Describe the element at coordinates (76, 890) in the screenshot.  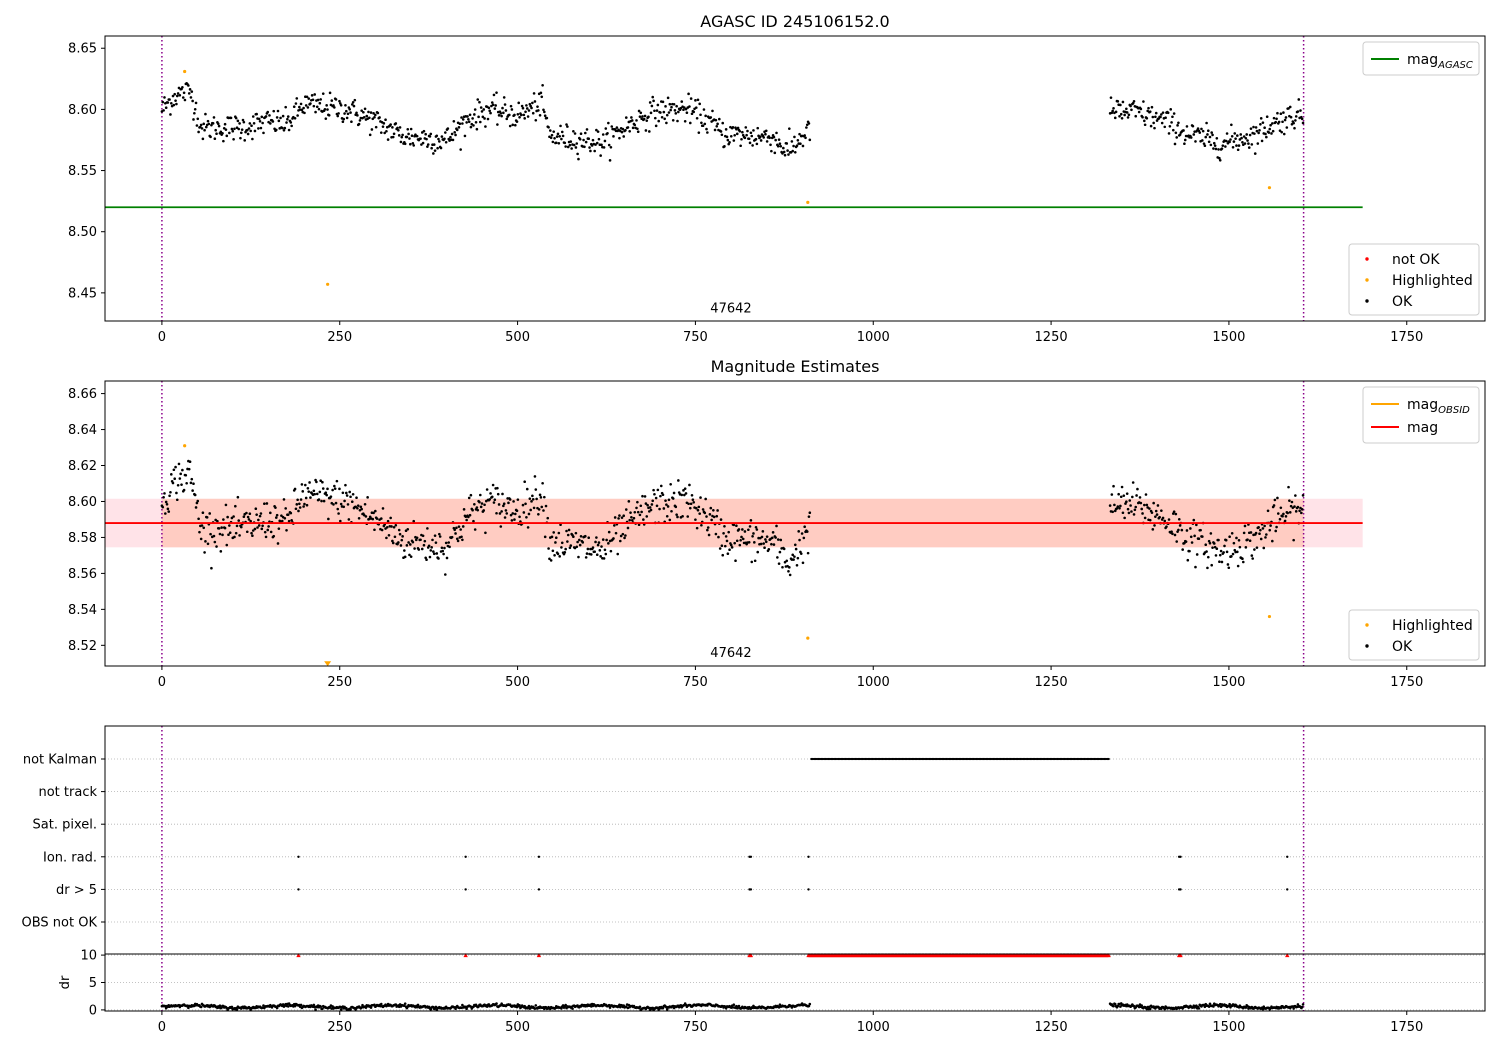
I see `flag-row-label: dr > 5` at that location.